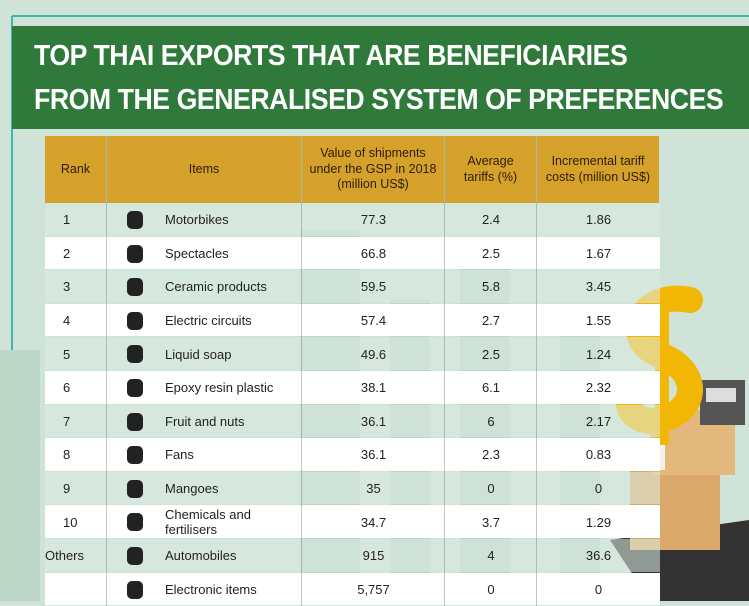 The width and height of the screenshot is (749, 606). I want to click on table-cell: Mangoes, so click(192, 489).